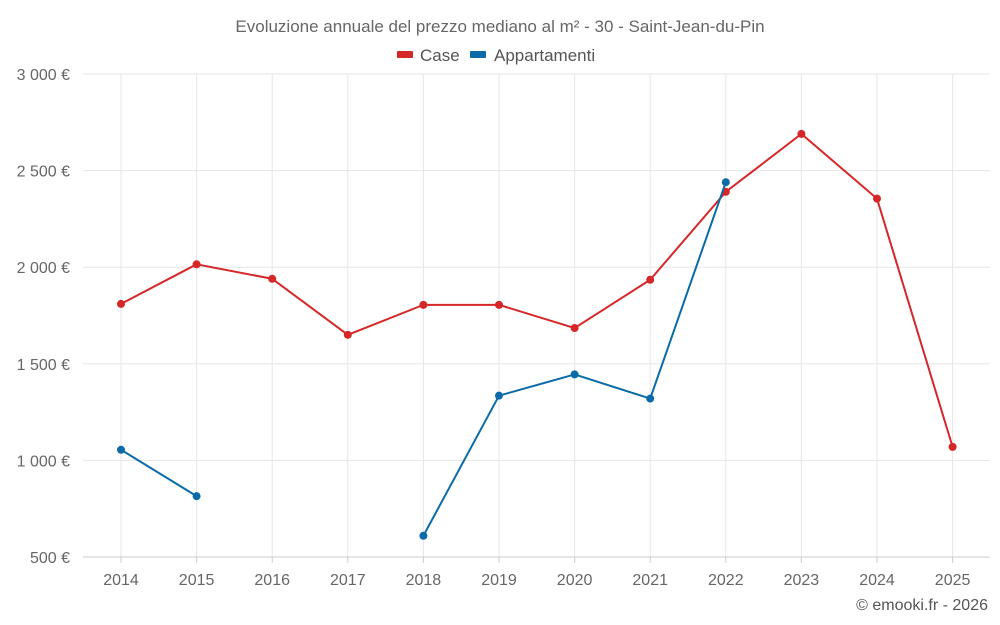 The height and width of the screenshot is (625, 1000). I want to click on y-axis-ticks: 500 € 1 000 € 1 500 € 2 000 € 2 500 € 3 000 €, so click(43, 317).